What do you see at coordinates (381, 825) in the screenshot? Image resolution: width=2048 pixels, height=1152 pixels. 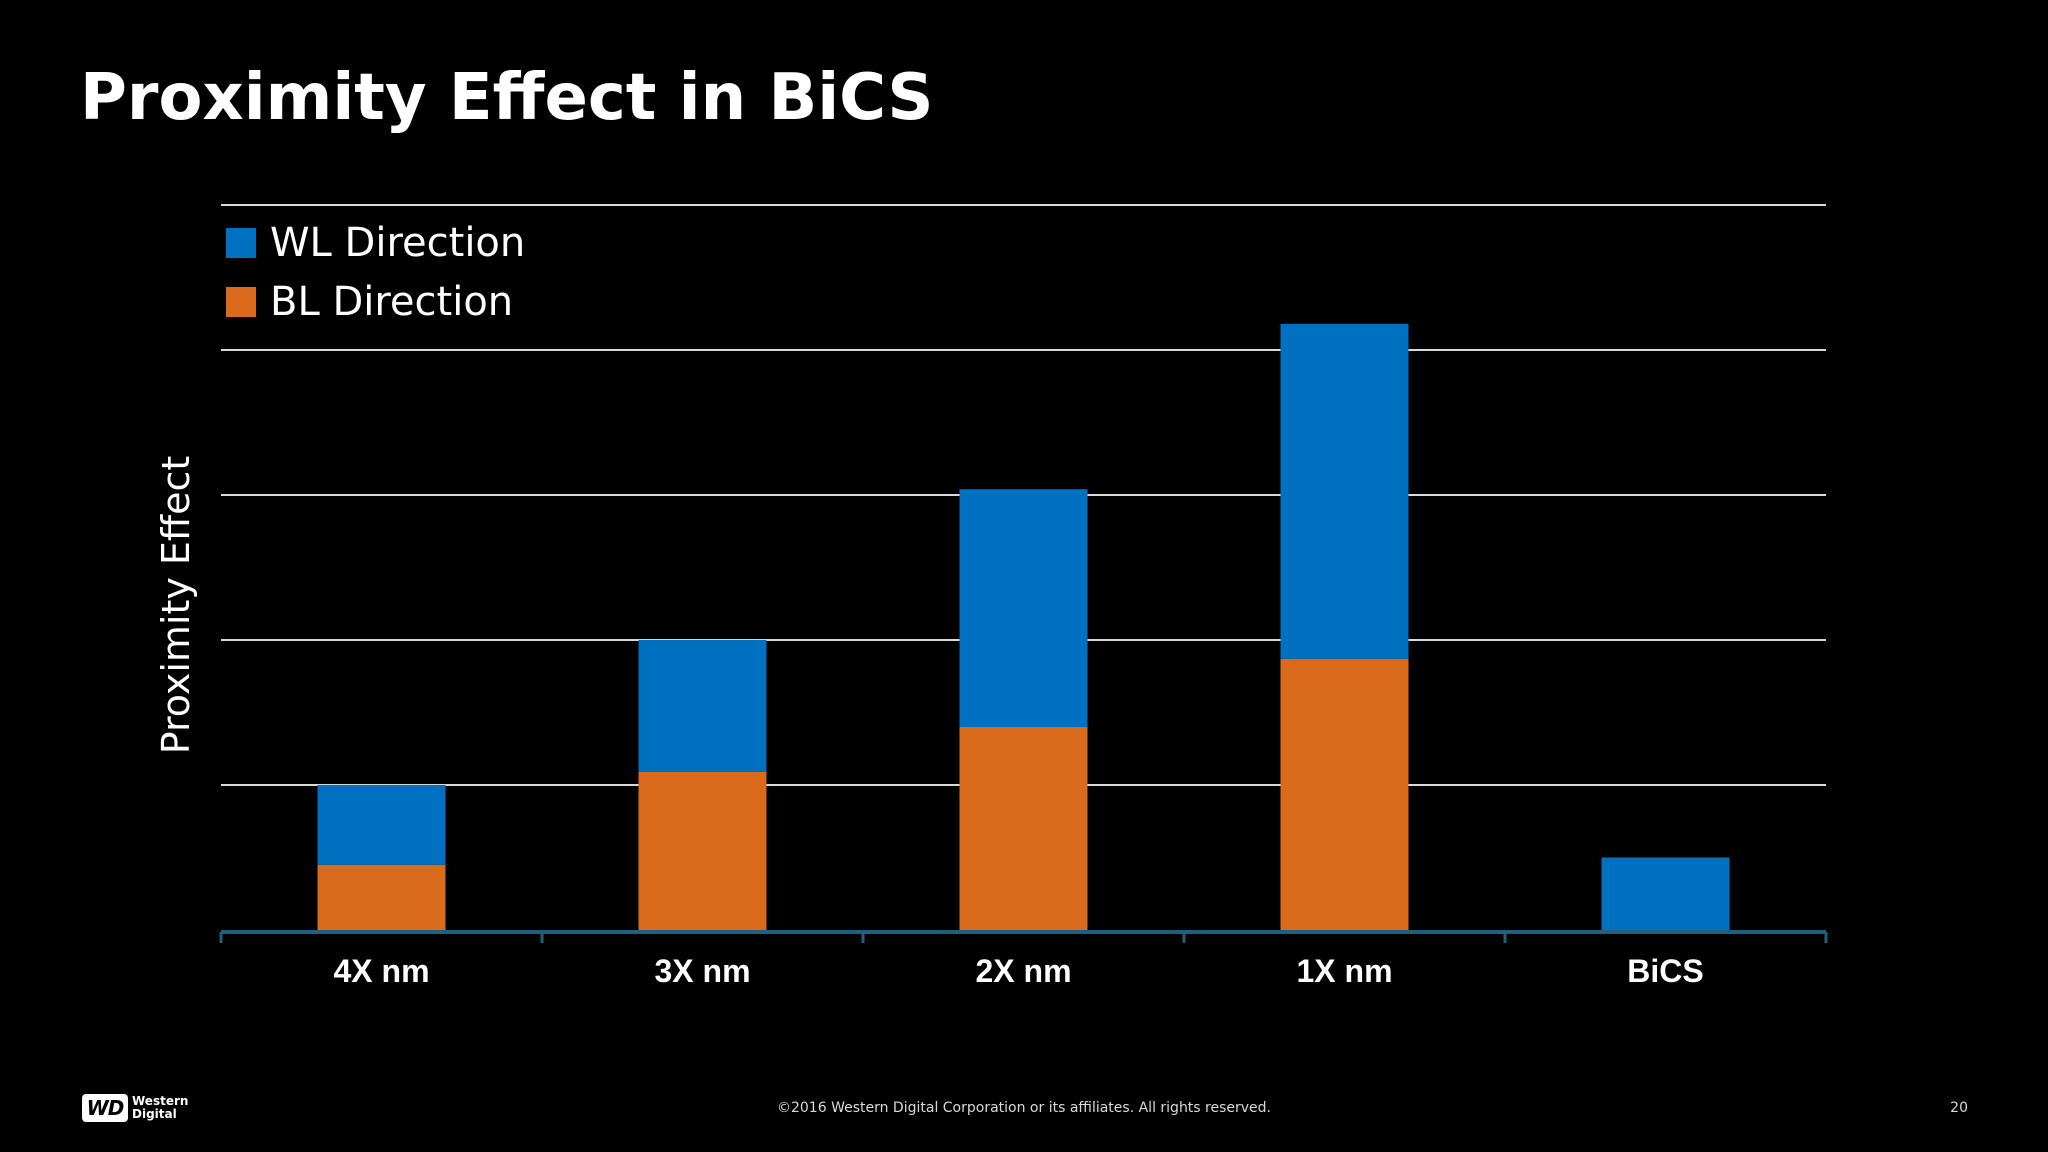 I see `bar-wl-4x-nm` at bounding box center [381, 825].